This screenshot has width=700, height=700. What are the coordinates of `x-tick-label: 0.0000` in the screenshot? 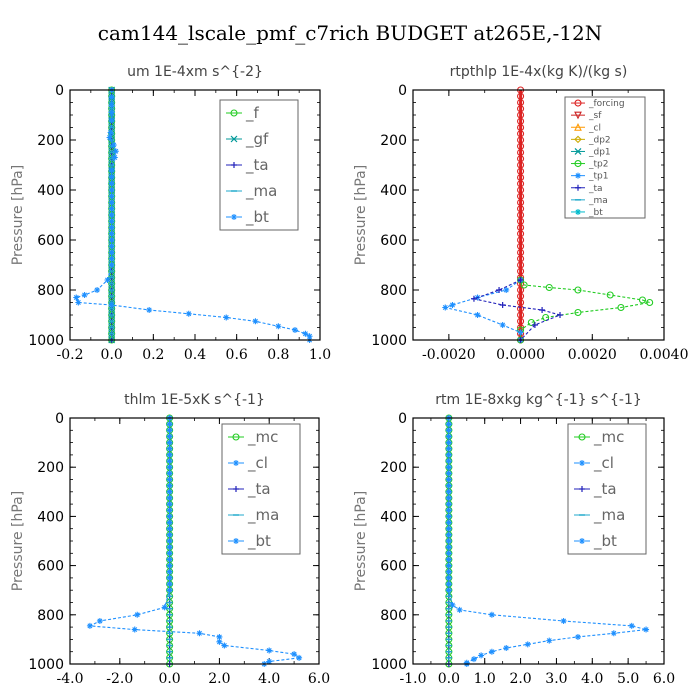 It's located at (520, 355).